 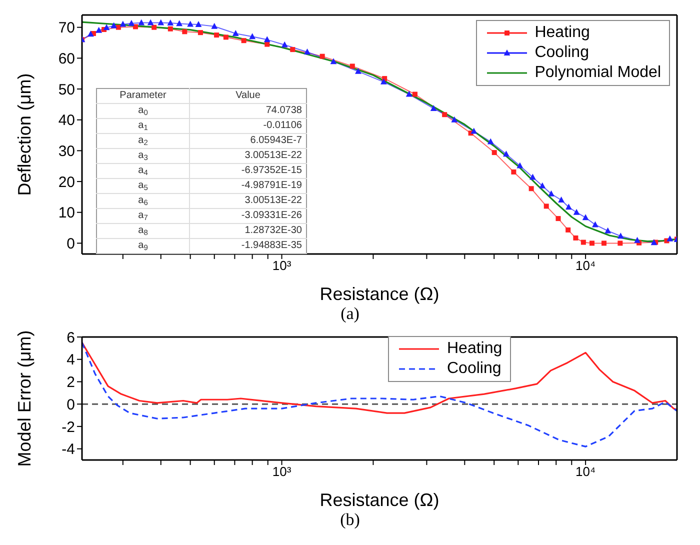 What do you see at coordinates (143, 246) in the screenshot?
I see `annotation: a$_{9}$` at bounding box center [143, 246].